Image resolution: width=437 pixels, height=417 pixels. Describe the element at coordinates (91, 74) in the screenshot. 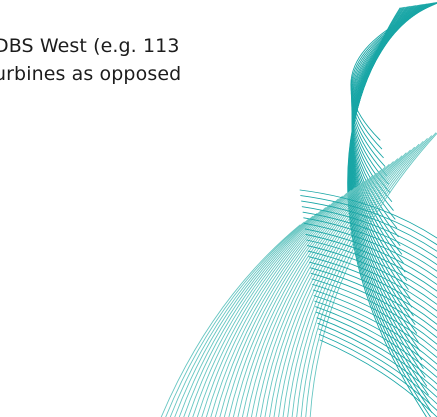

I see `paragraph-line: urbines as opposed` at that location.